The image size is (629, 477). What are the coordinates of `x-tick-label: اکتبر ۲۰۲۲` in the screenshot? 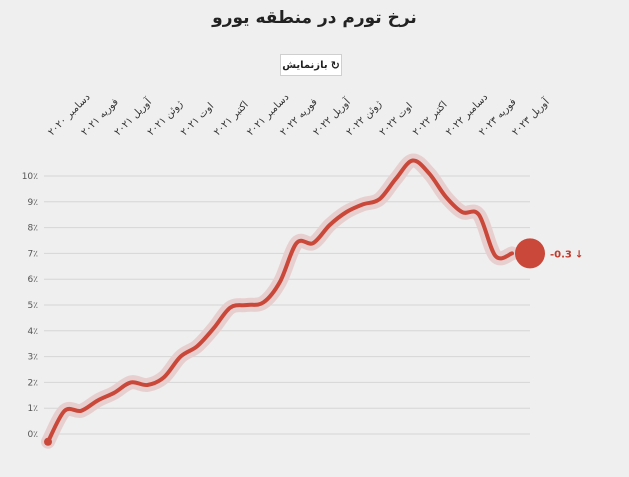 It's located at (430, 118).